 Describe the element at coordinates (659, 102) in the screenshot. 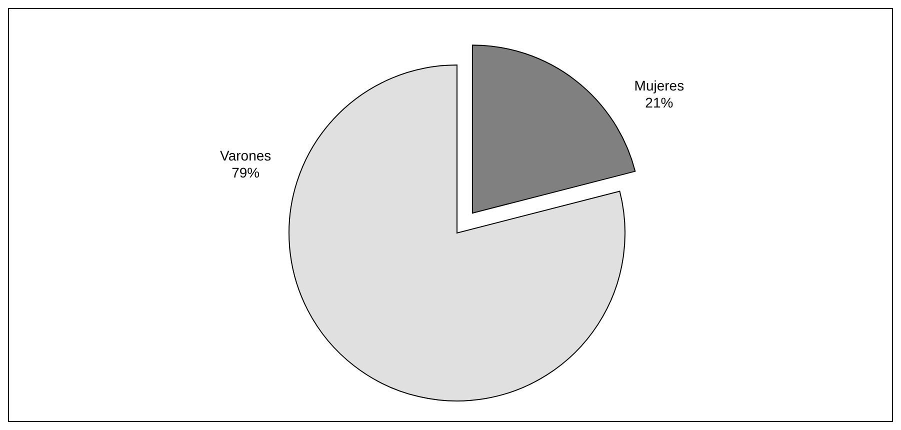

I see `data-label: 21%` at that location.